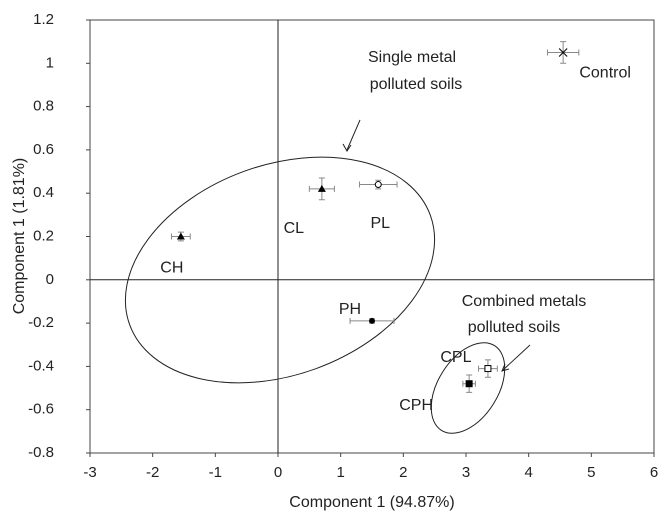 The image size is (659, 522). Describe the element at coordinates (350, 309) in the screenshot. I see `point-label: PH` at that location.